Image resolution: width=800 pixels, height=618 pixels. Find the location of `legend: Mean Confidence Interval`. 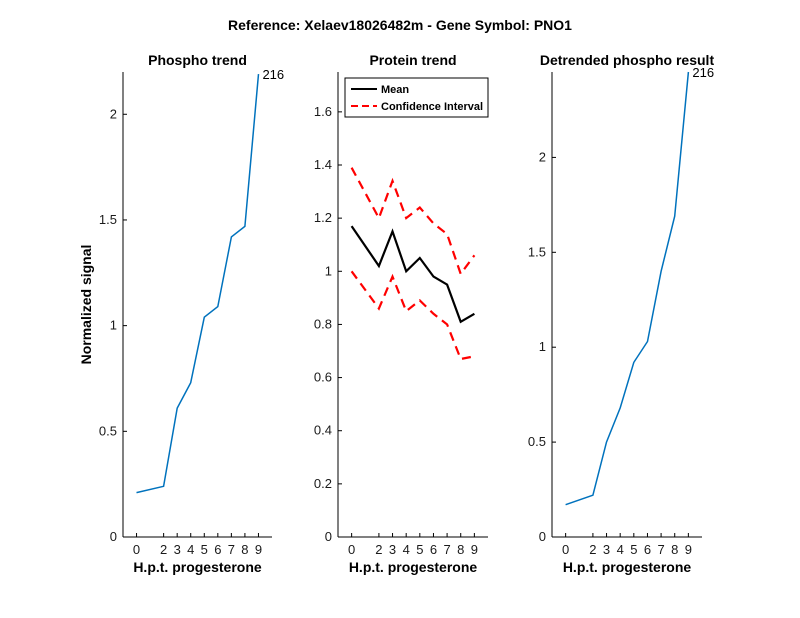

legend: Mean Confidence Interval is located at coordinates (416, 97).